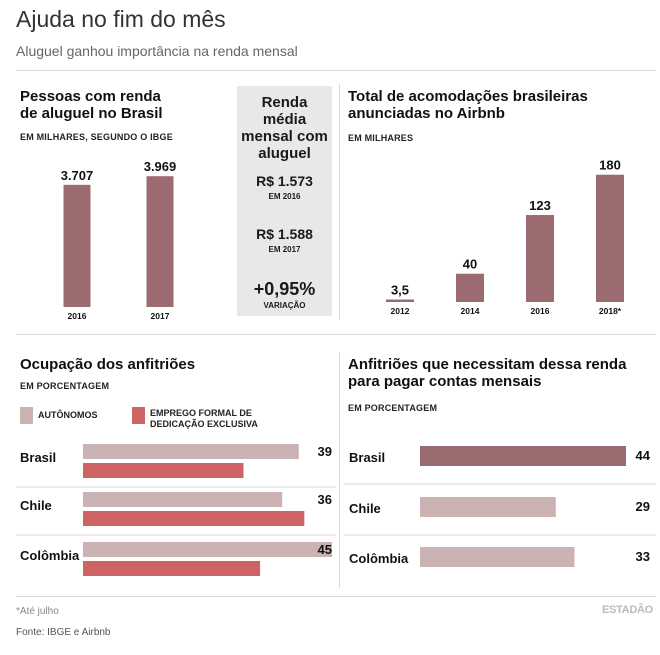 This screenshot has height=655, width=660. Describe the element at coordinates (194, 518) in the screenshot. I see `bar-emprego-formal-chile` at that location.